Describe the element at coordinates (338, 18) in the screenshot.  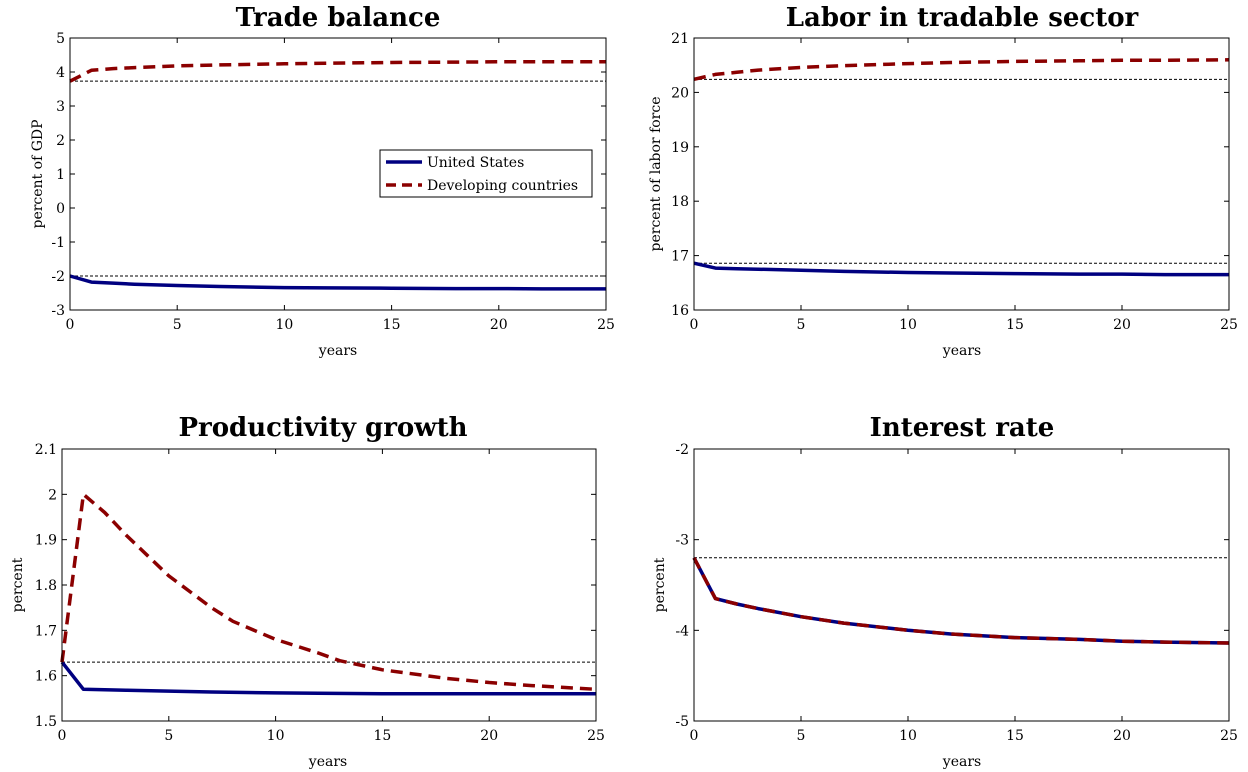
I see `chart-title: Trade balance` at that location.